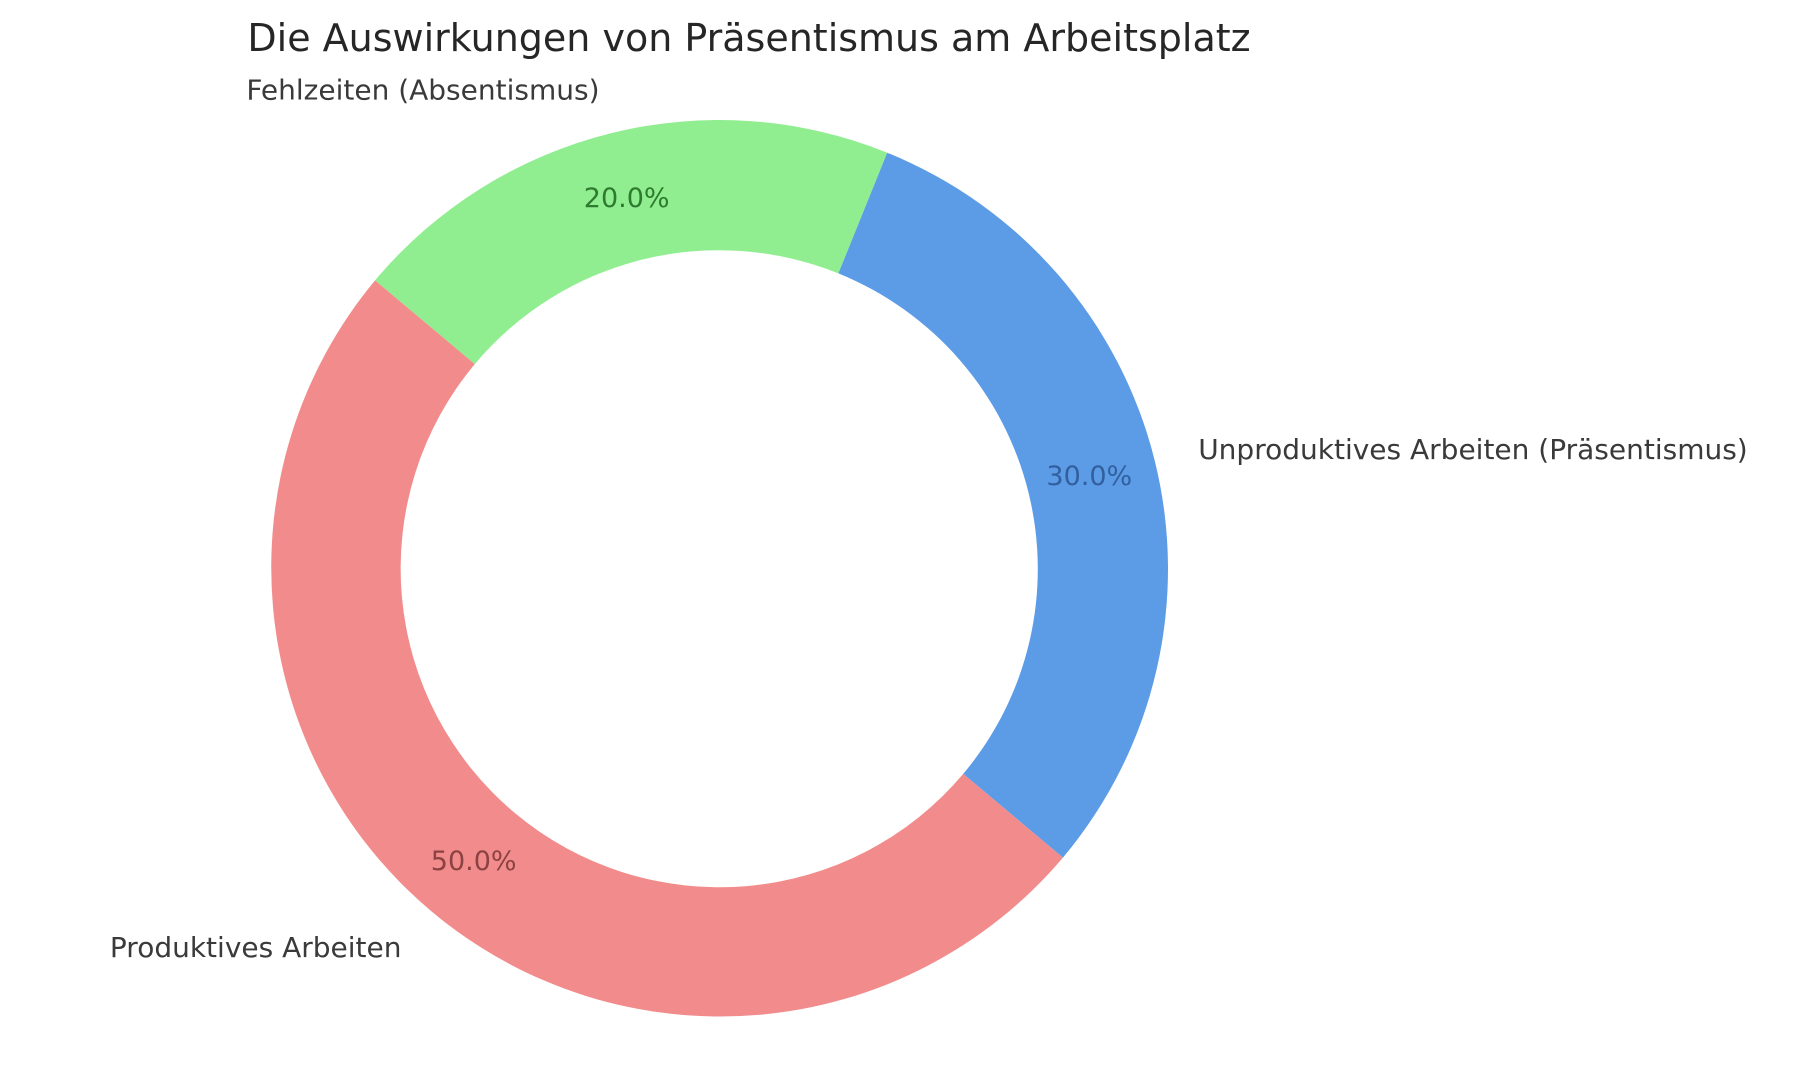  I want to click on category-label-2: Produktives Arbeiten, so click(256, 947).